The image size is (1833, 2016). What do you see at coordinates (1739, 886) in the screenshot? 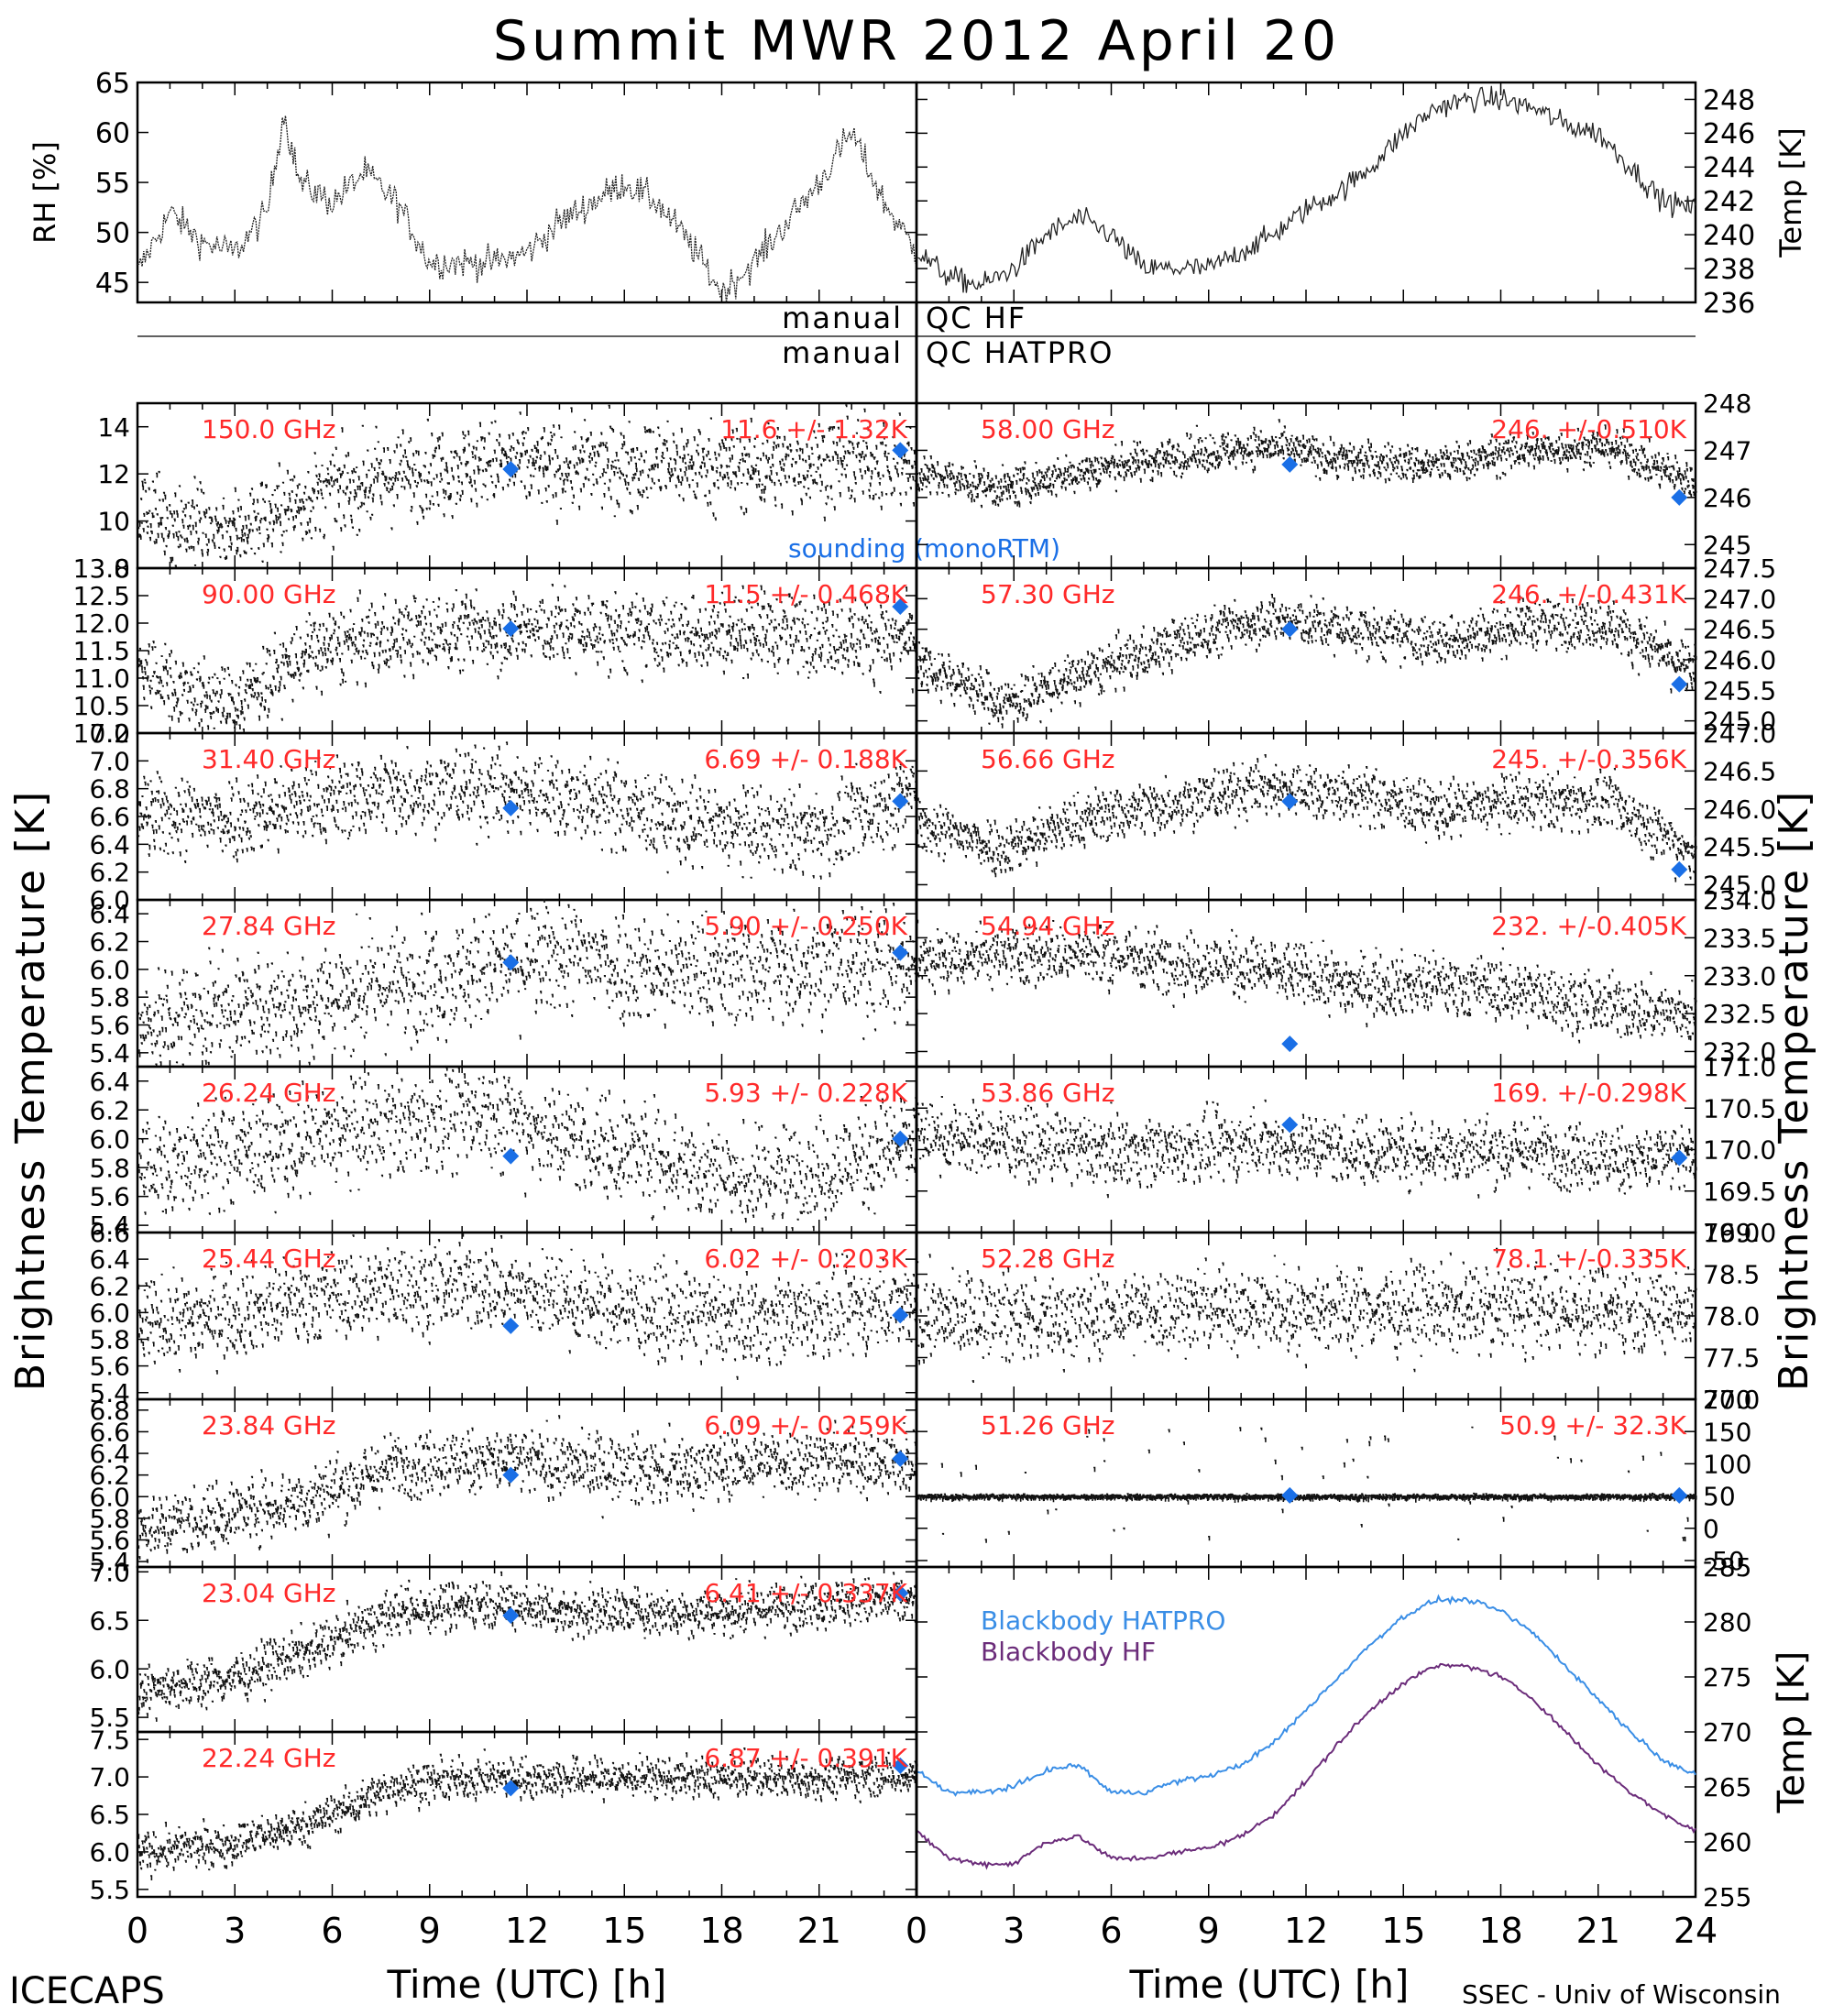
I see `y-tick-label: 245.0` at bounding box center [1739, 886].